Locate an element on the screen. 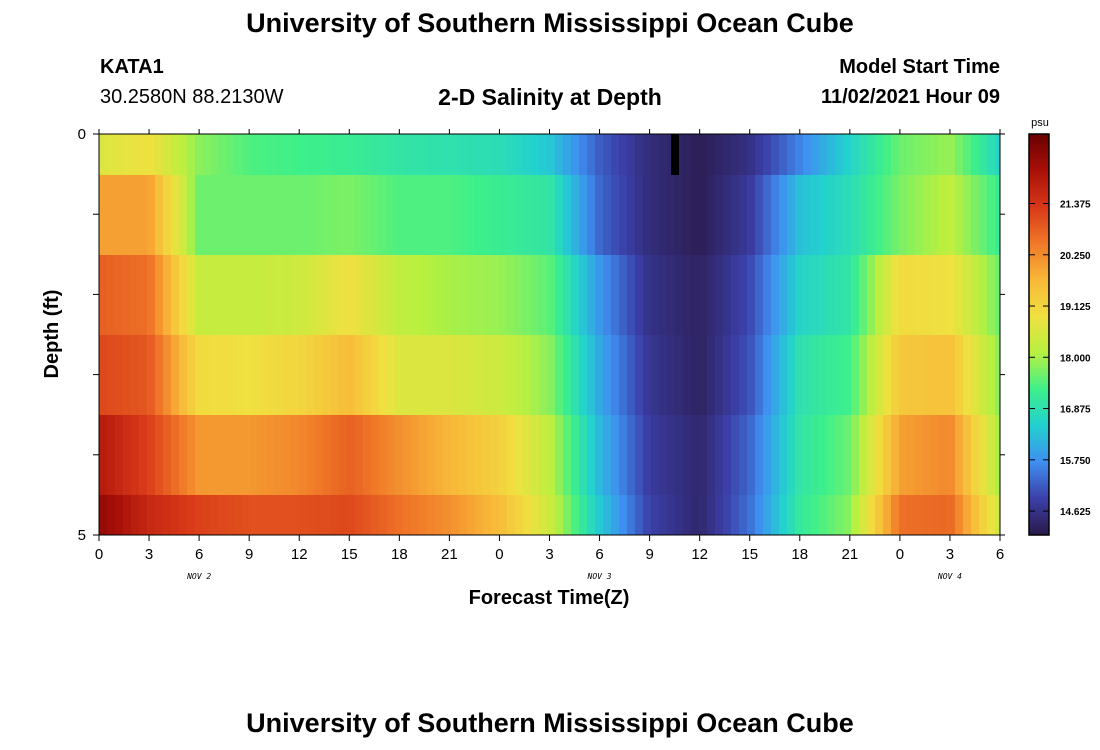 Image resolution: width=1100 pixels, height=750 pixels. colorbar-tick-label: 14.625 is located at coordinates (1075, 512).